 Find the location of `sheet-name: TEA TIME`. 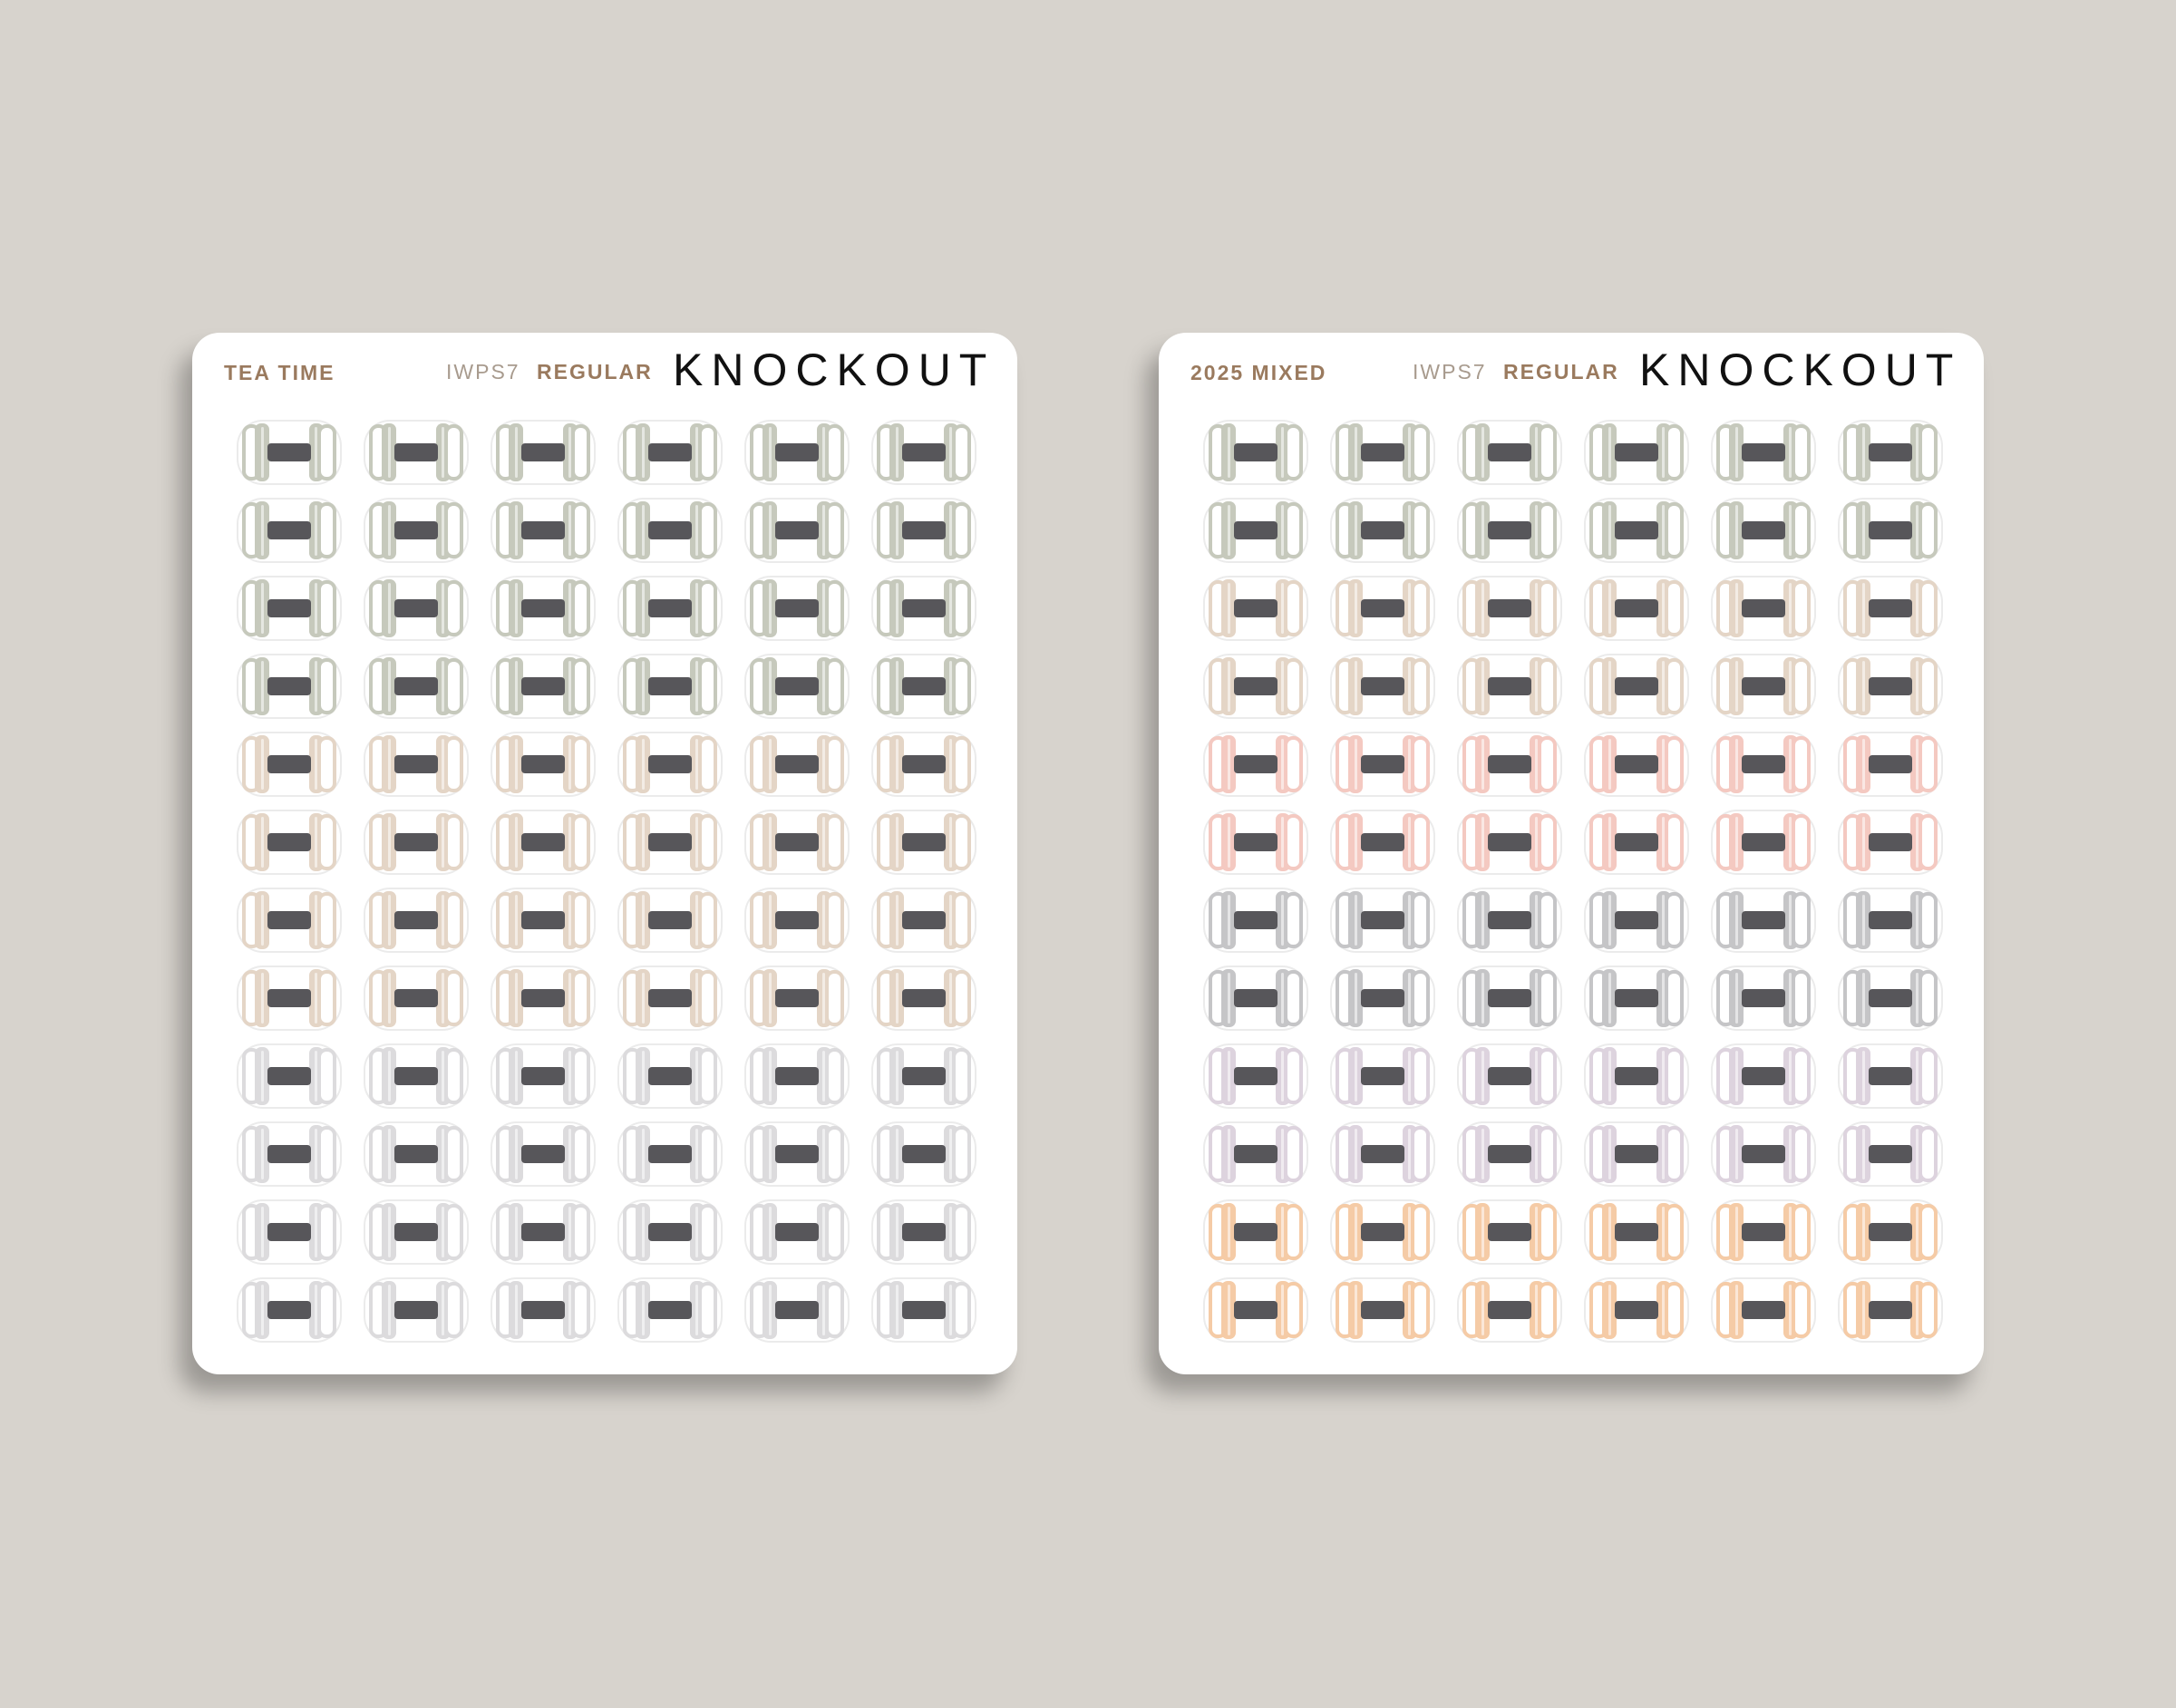

sheet-name: TEA TIME is located at coordinates (279, 372).